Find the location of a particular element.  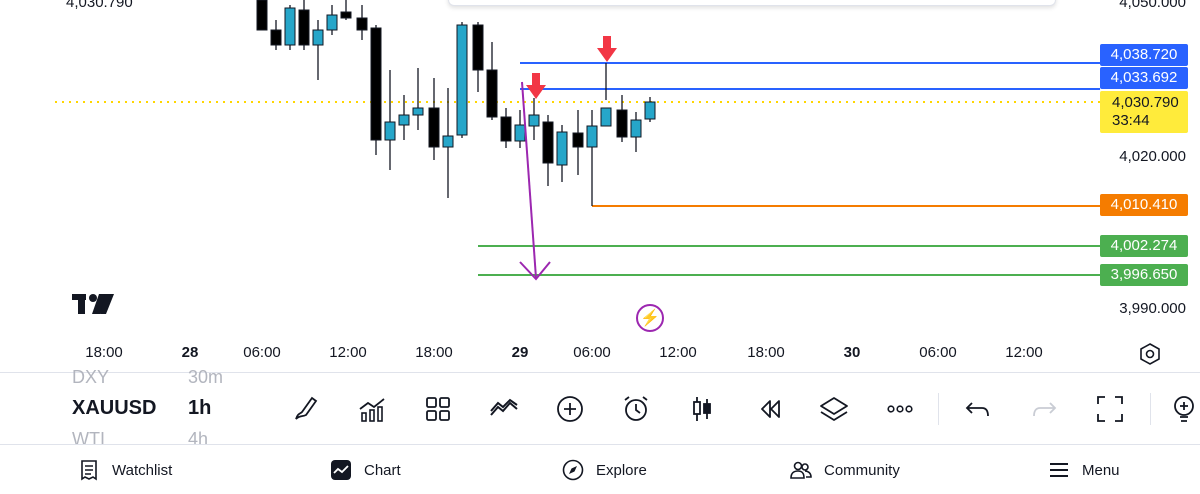

chart-icon is located at coordinates (341, 470).